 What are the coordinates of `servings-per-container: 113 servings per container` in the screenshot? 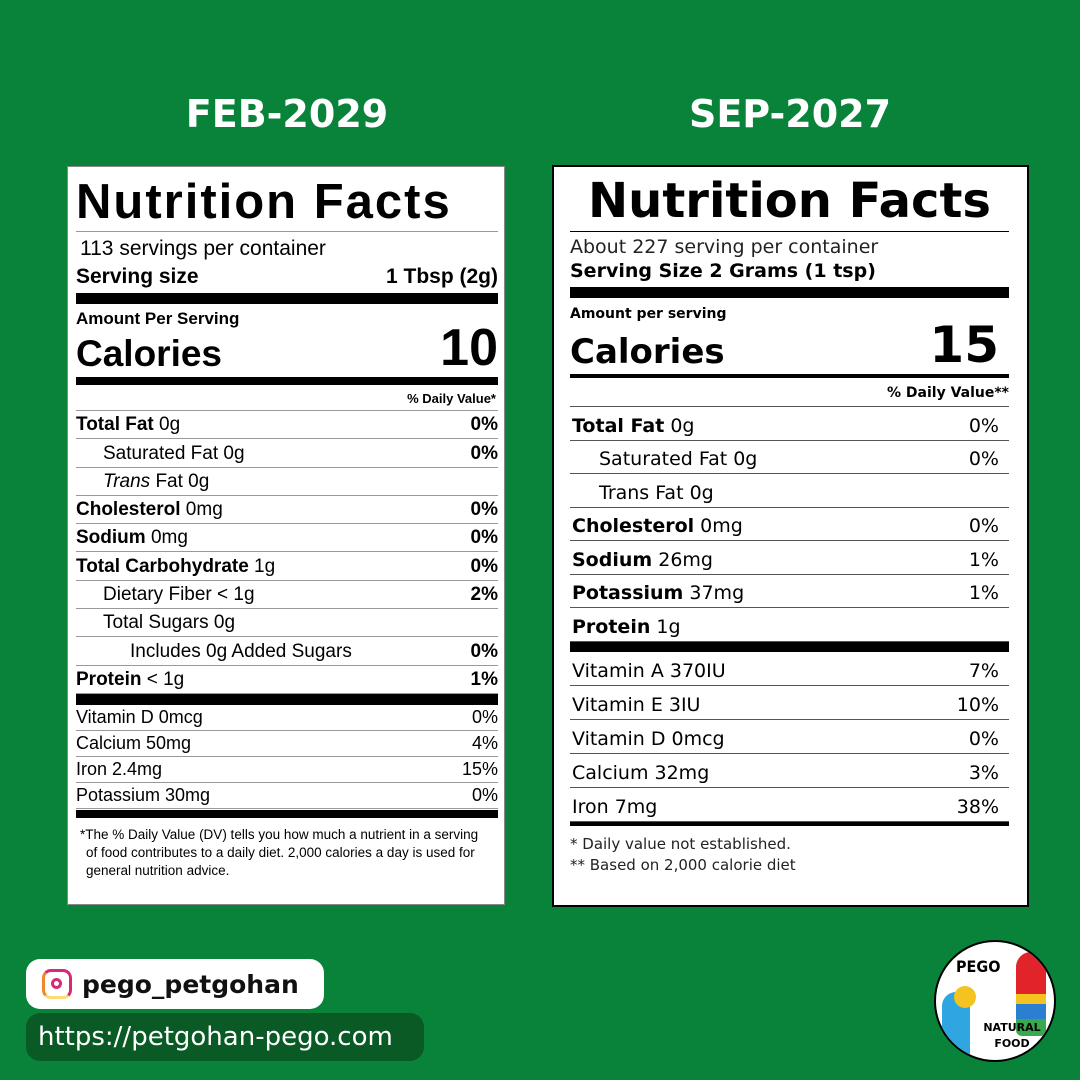 It's located at (203, 248).